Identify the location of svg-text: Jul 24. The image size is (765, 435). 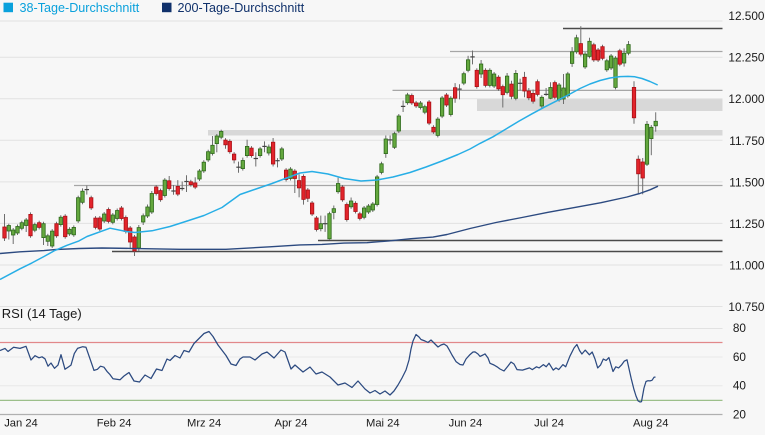
(549, 424).